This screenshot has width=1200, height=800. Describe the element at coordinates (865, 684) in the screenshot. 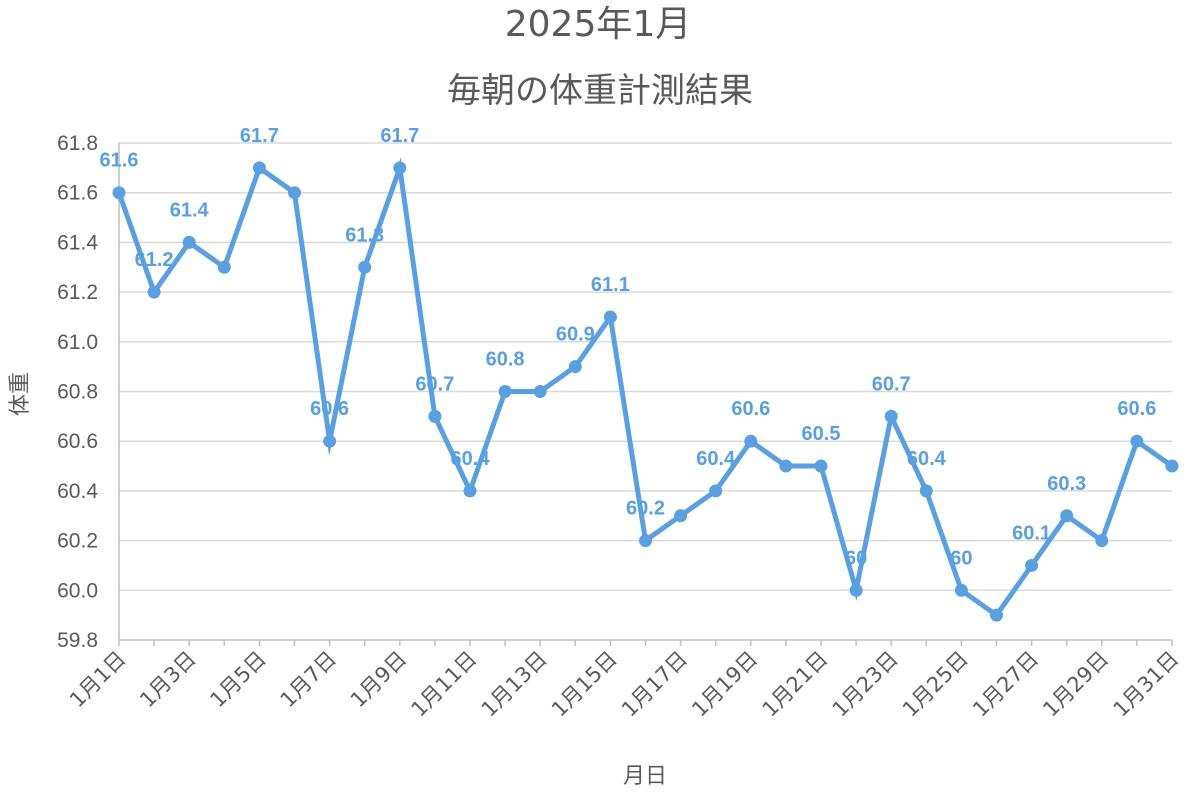

I see `x-tick-label: 1月23日` at that location.